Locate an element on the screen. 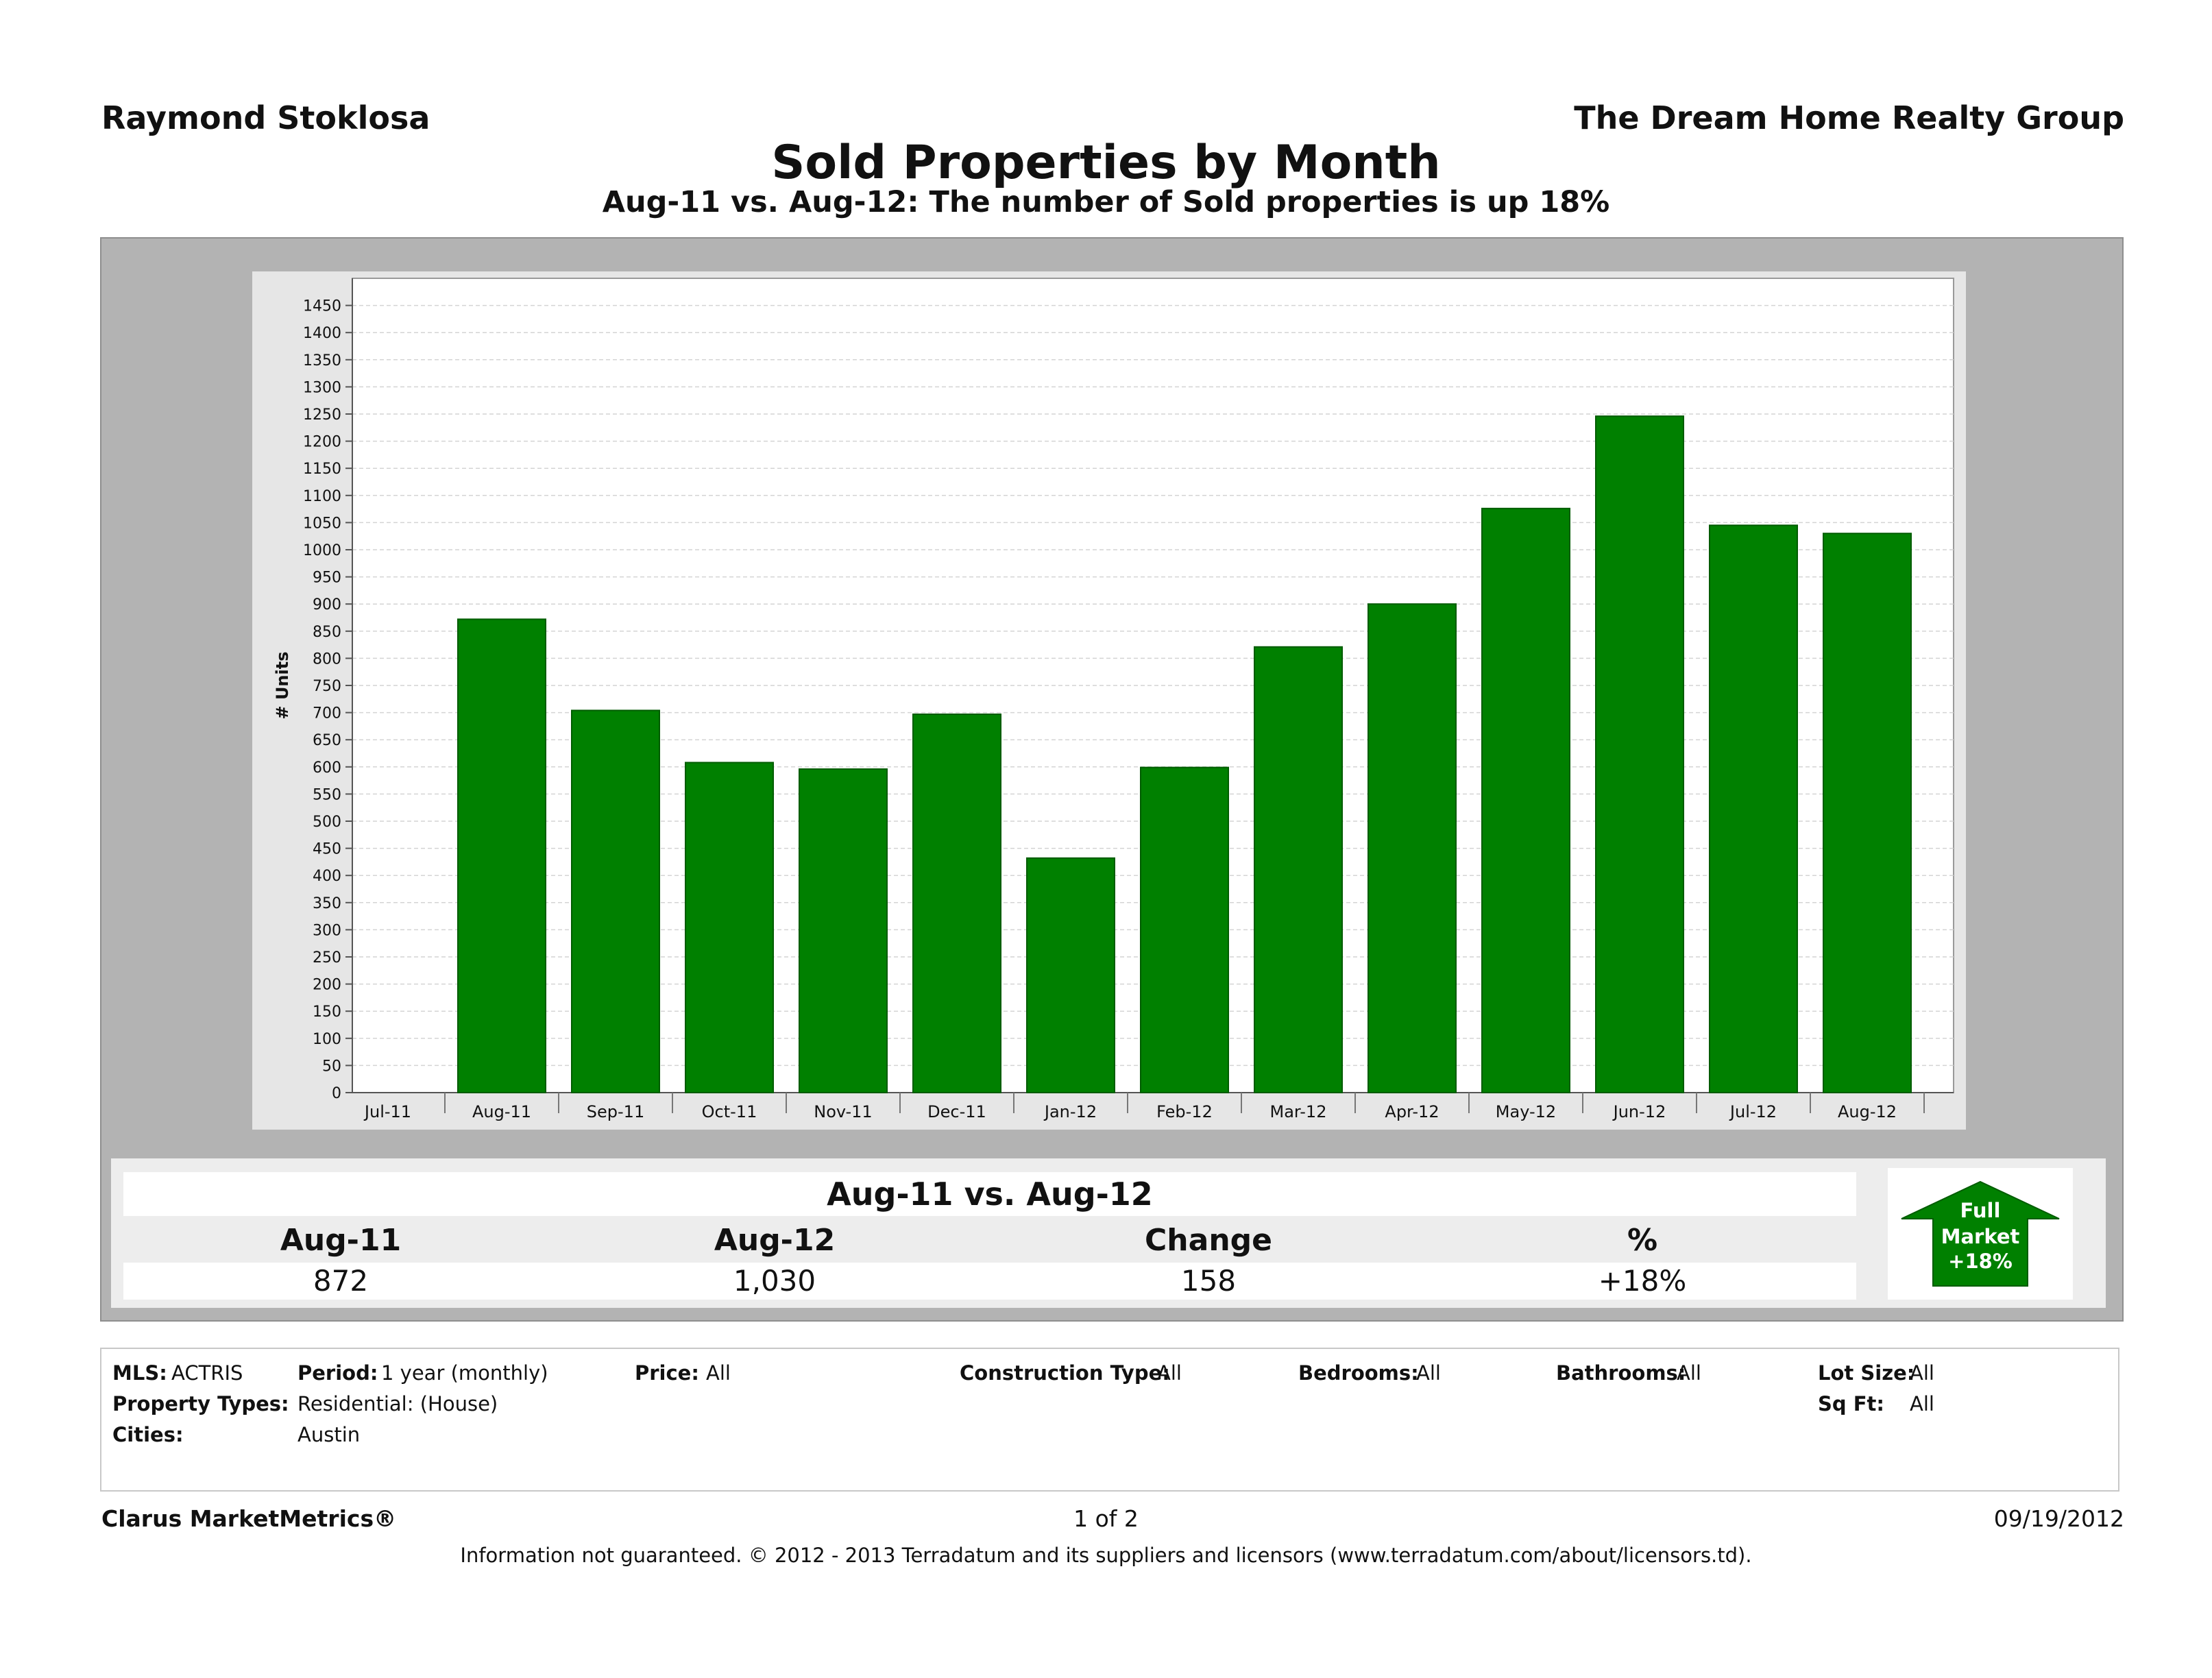  page-number: 1 of 2 is located at coordinates (1106, 1518).